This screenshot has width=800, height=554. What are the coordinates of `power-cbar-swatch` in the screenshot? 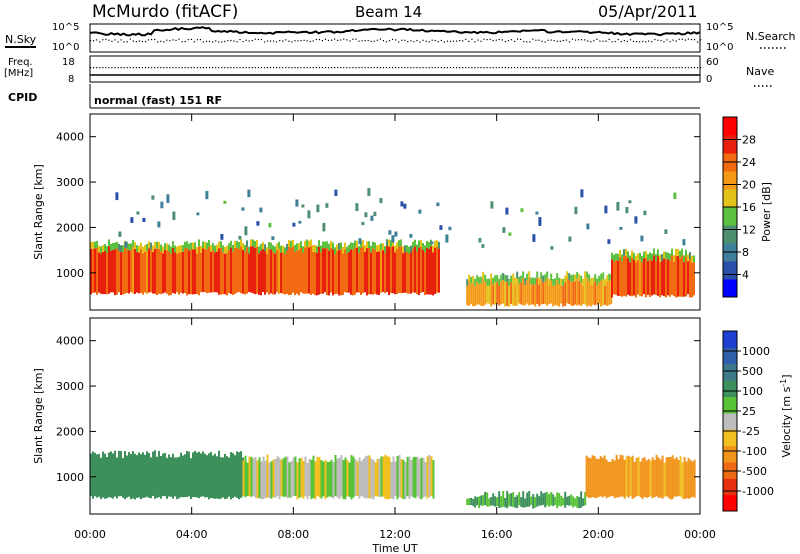 It's located at (730, 270).